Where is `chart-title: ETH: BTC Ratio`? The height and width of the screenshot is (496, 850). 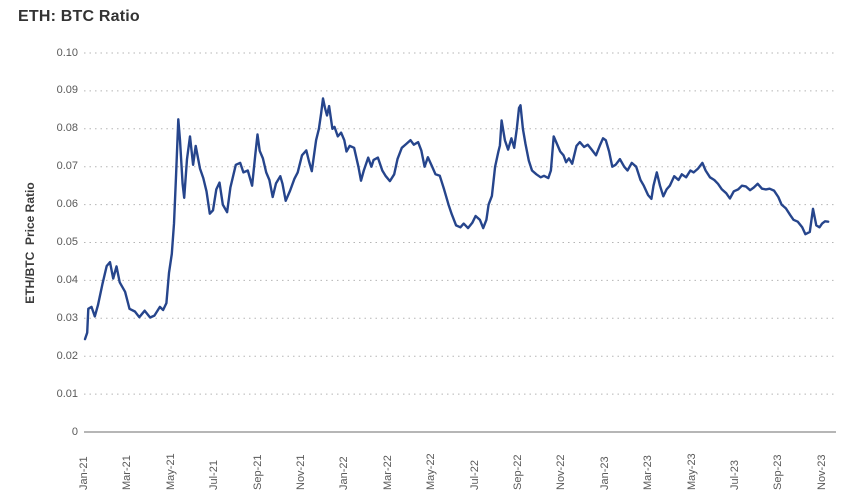 chart-title: ETH: BTC Ratio is located at coordinates (79, 16).